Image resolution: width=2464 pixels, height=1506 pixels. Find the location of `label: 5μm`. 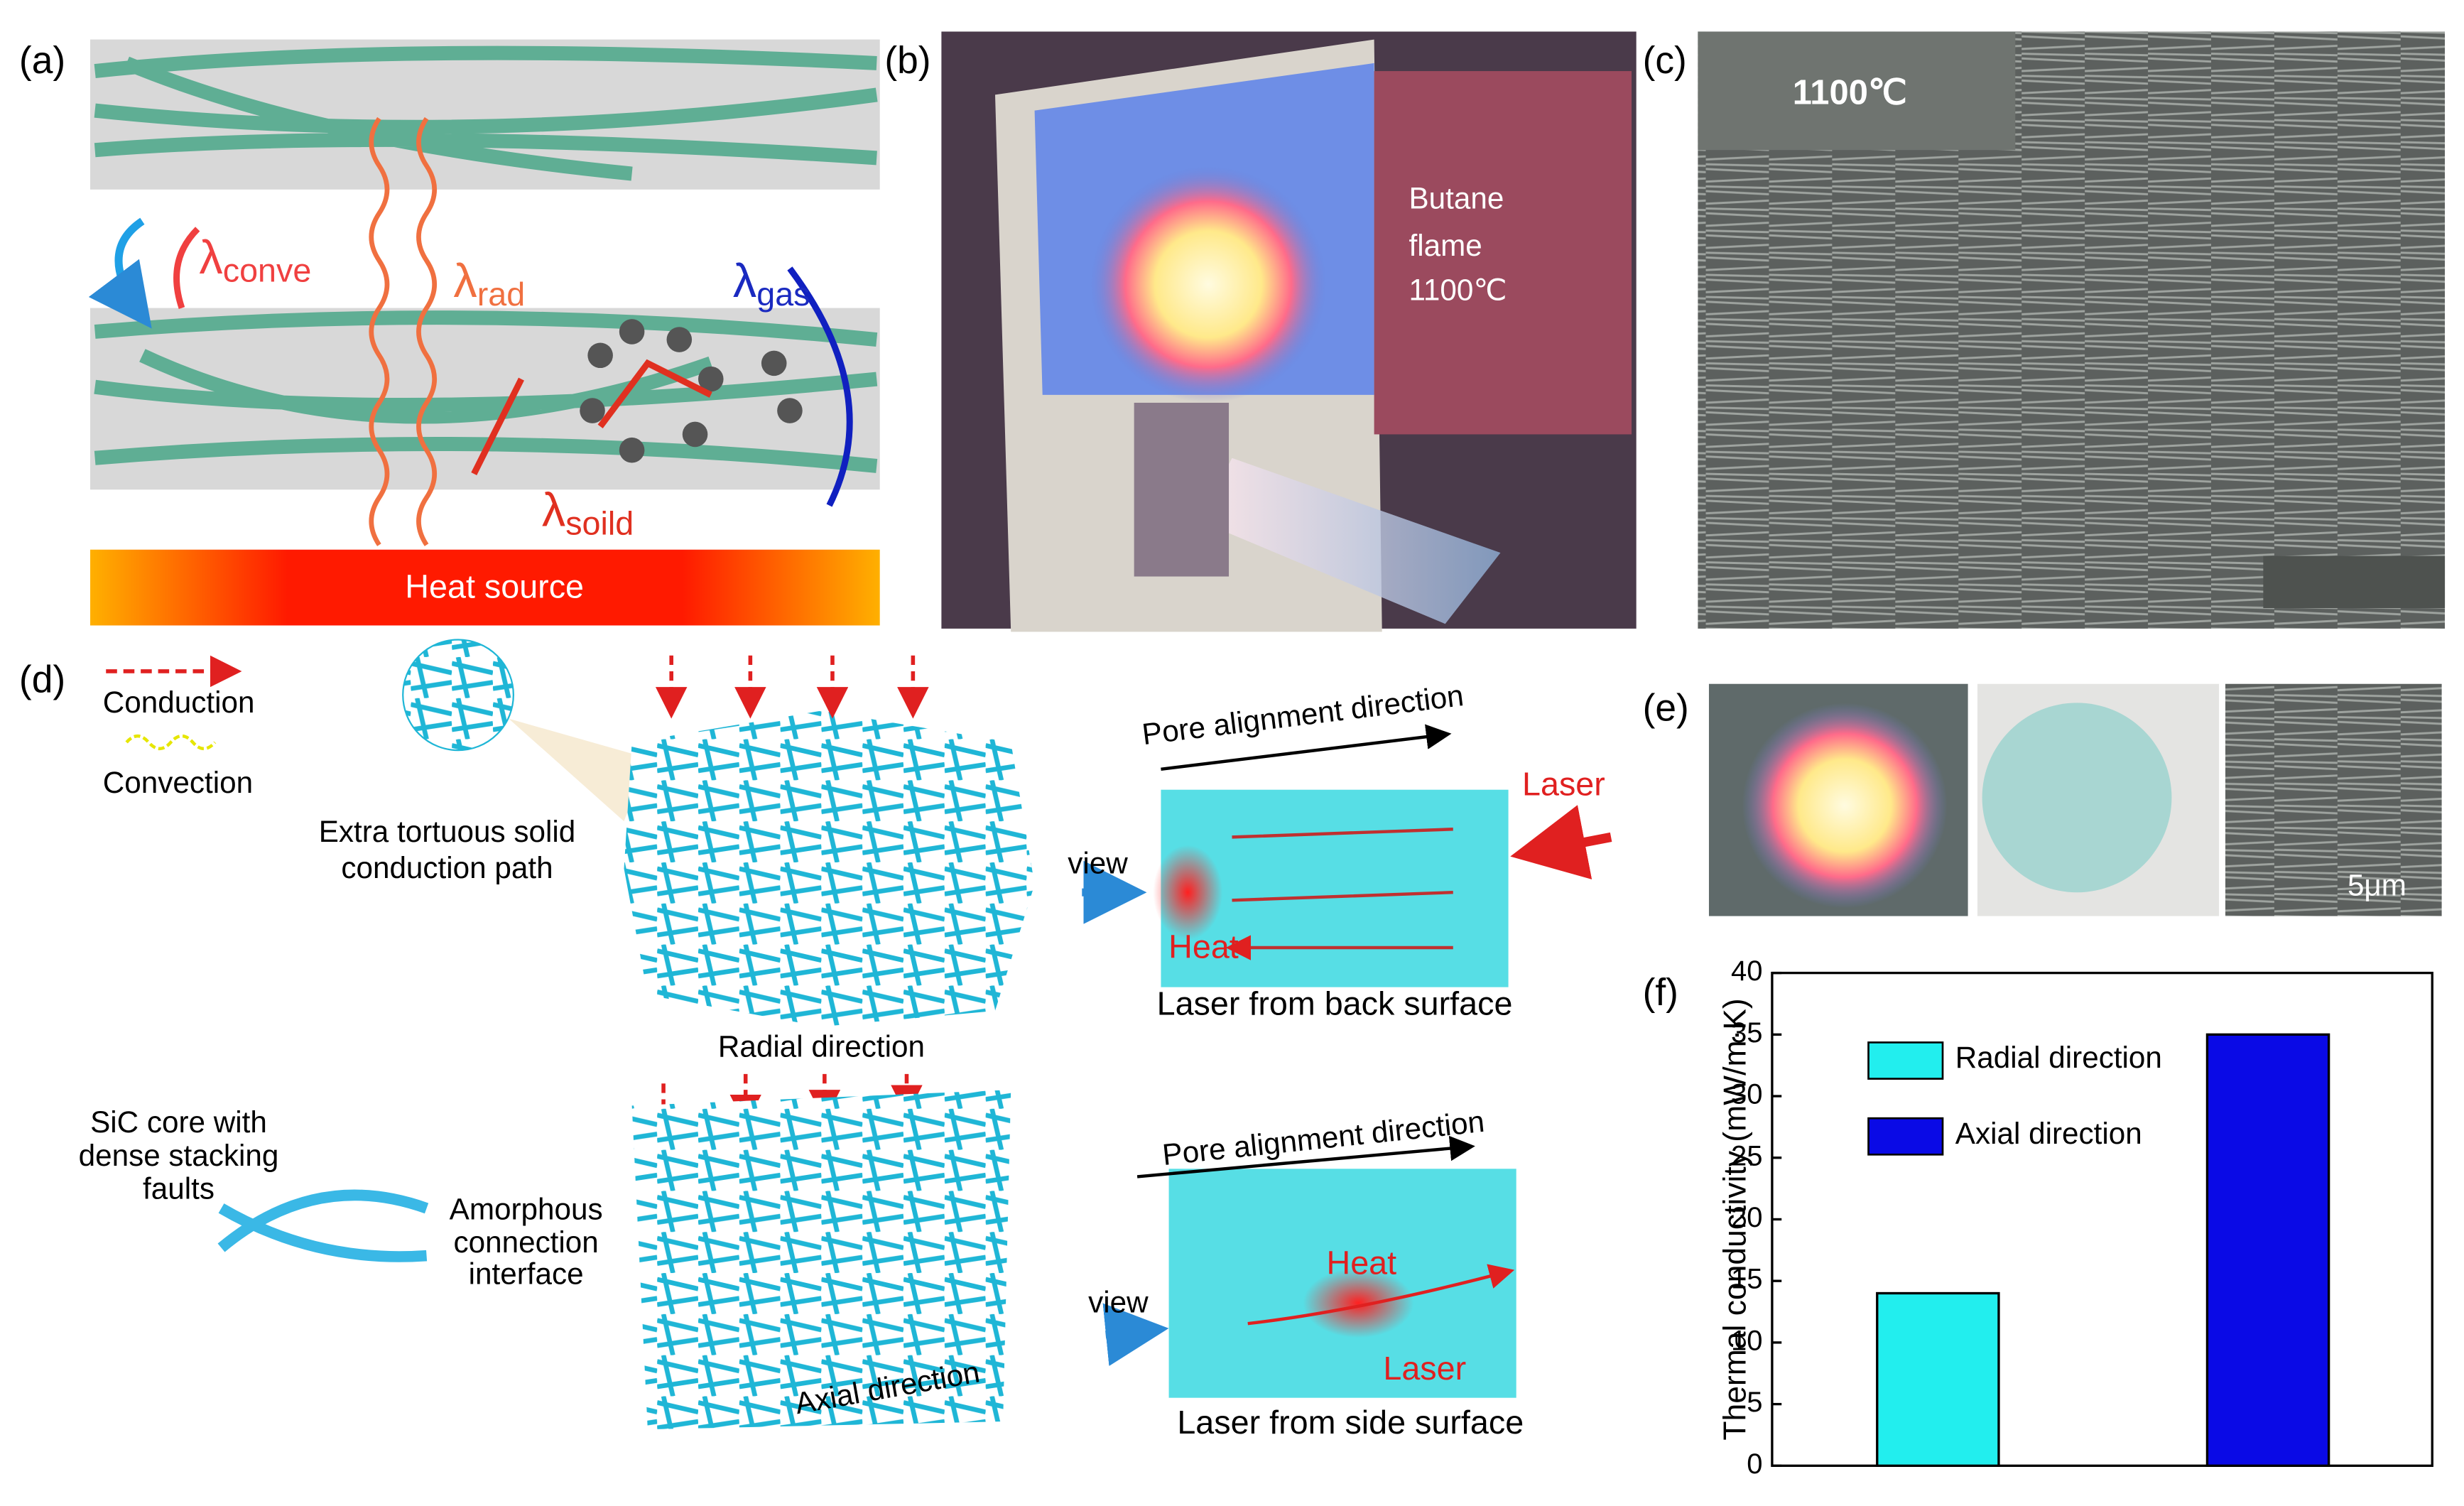

label: 5μm is located at coordinates (2377, 885).